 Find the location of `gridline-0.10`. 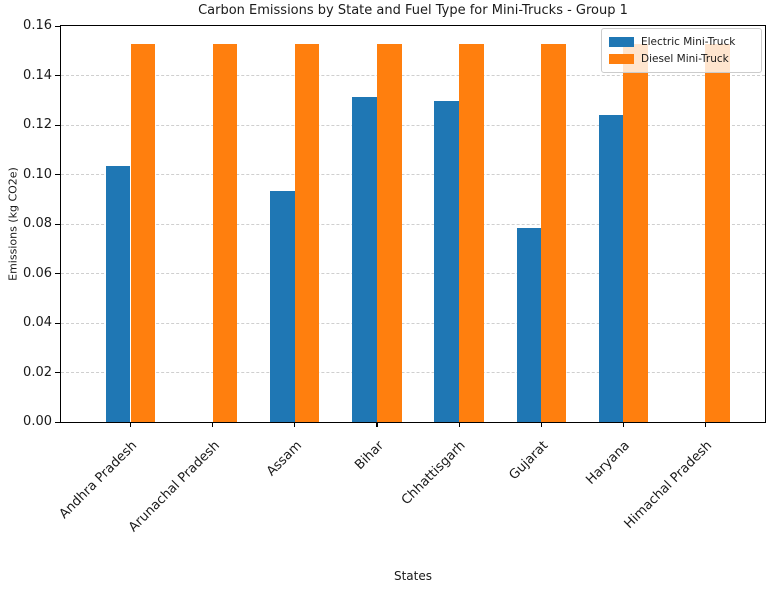

gridline-0.10 is located at coordinates (412, 174).